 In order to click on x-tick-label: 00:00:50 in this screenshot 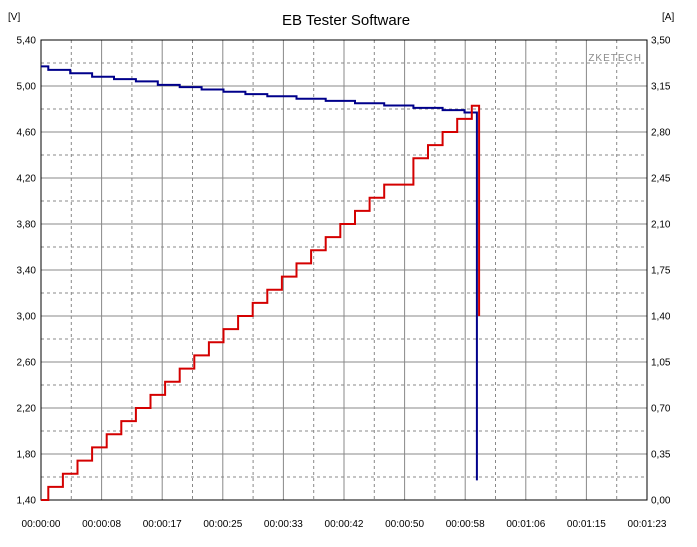, I will do `click(404, 524)`.